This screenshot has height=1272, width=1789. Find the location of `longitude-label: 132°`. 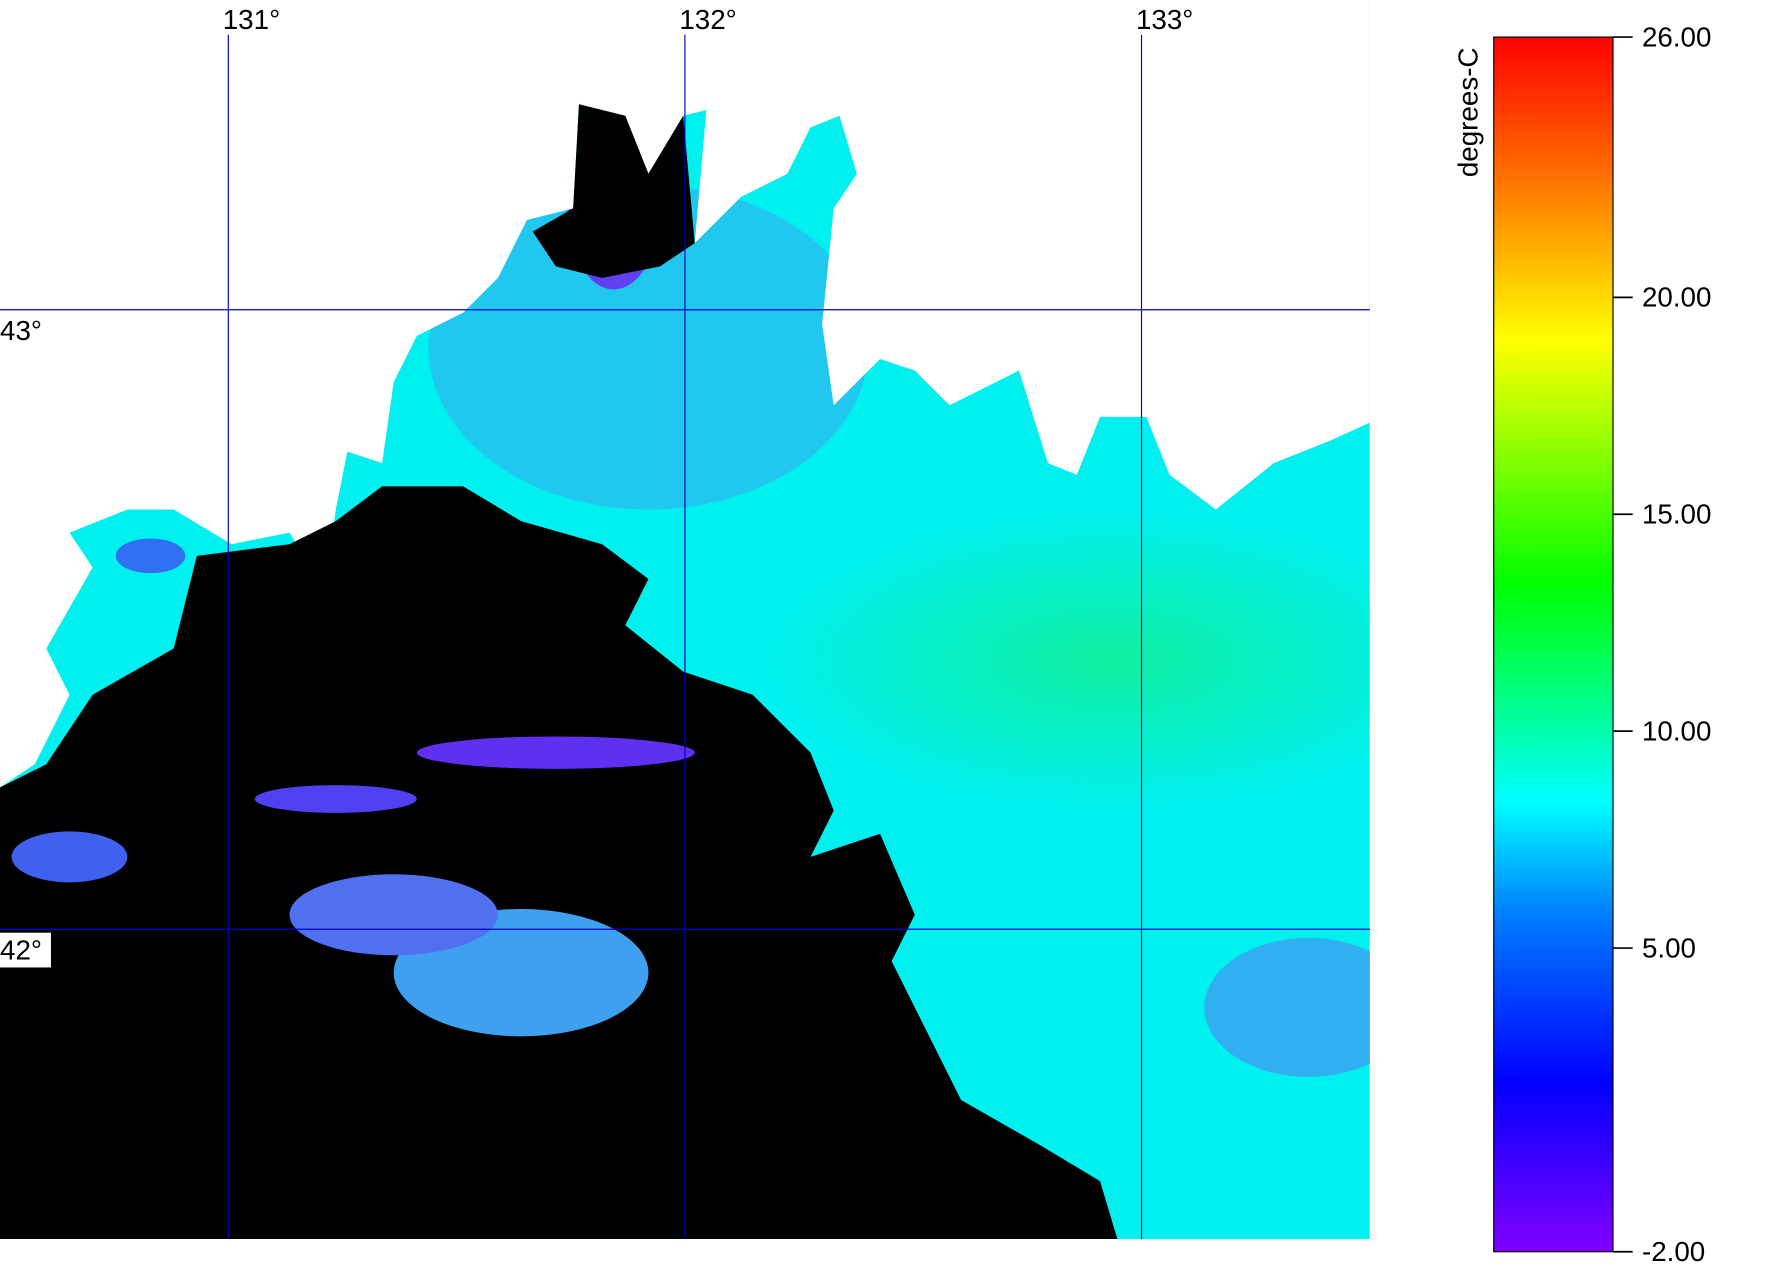

longitude-label: 132° is located at coordinates (707, 19).